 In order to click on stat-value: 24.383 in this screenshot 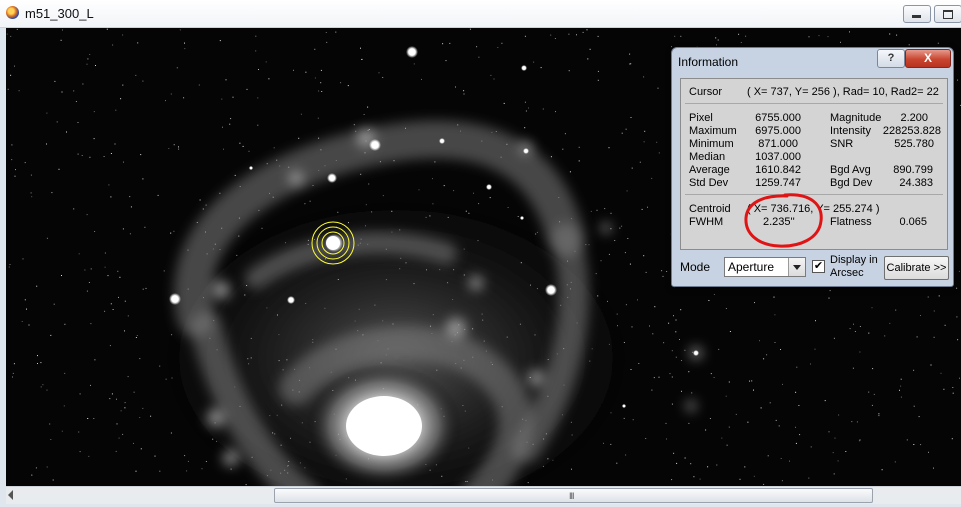, I will do `click(916, 183)`.